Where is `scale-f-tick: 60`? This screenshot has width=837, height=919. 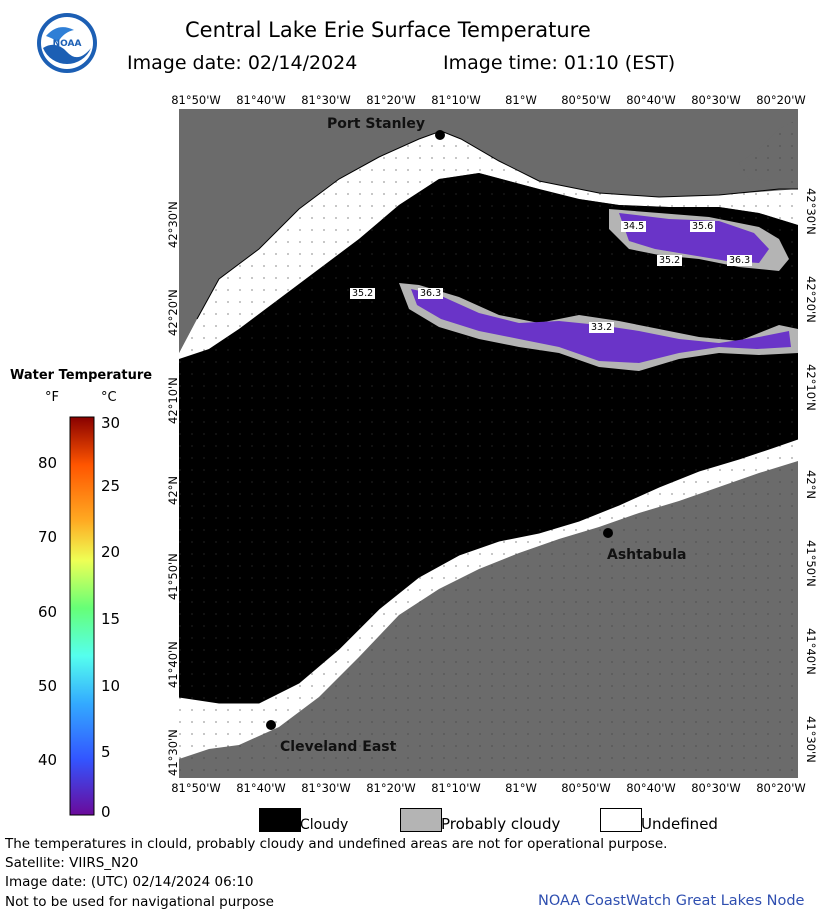 scale-f-tick: 60 is located at coordinates (48, 612).